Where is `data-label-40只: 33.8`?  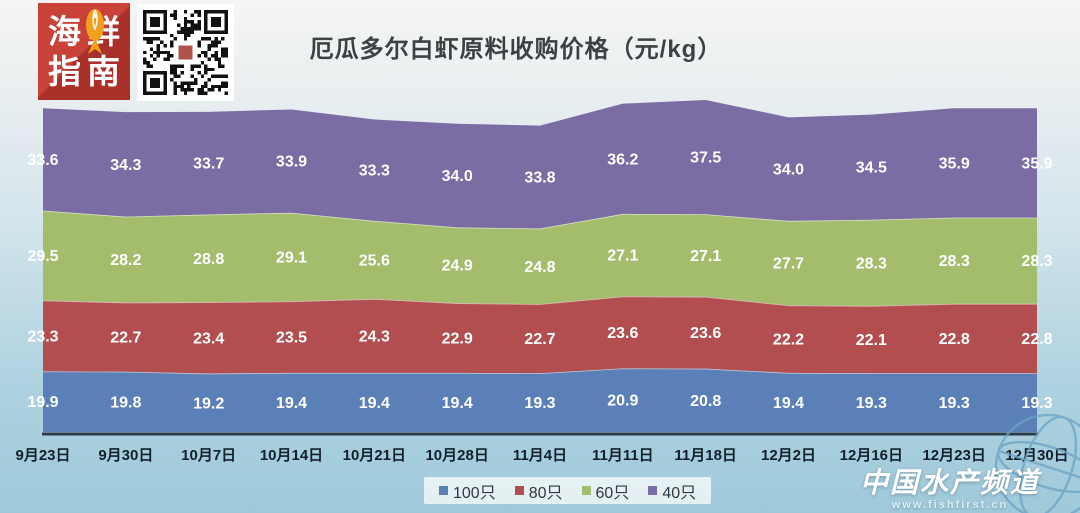
data-label-40只: 33.8 is located at coordinates (539, 178).